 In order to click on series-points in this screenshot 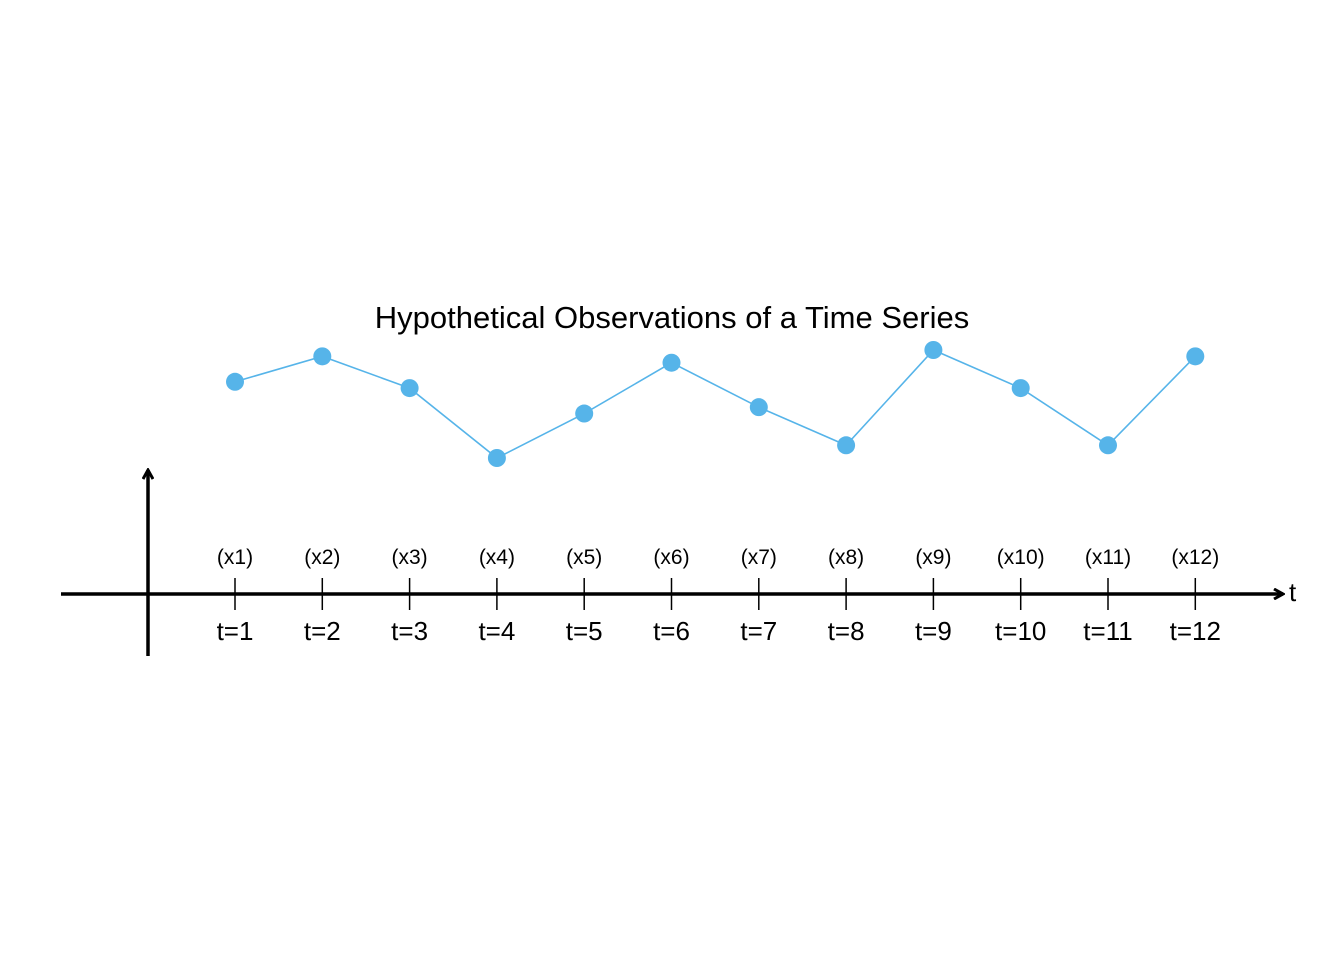, I will do `click(715, 404)`.